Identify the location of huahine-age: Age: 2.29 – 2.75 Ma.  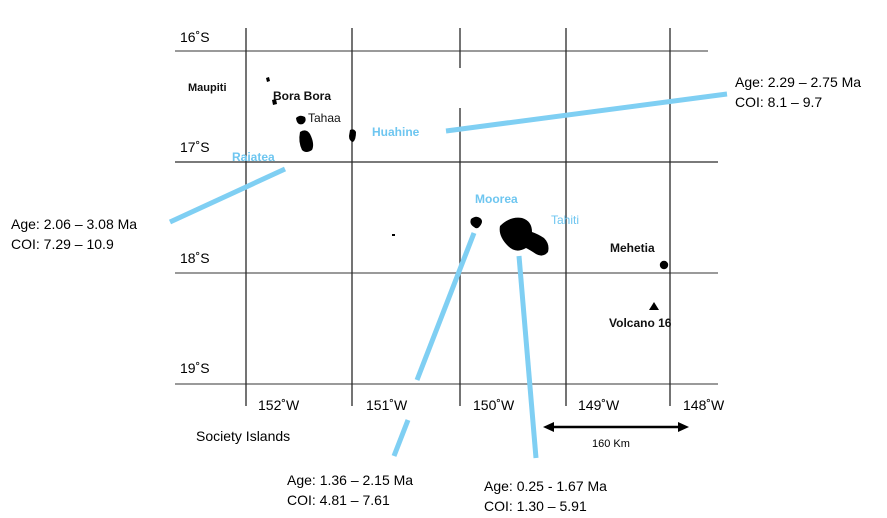
(798, 82).